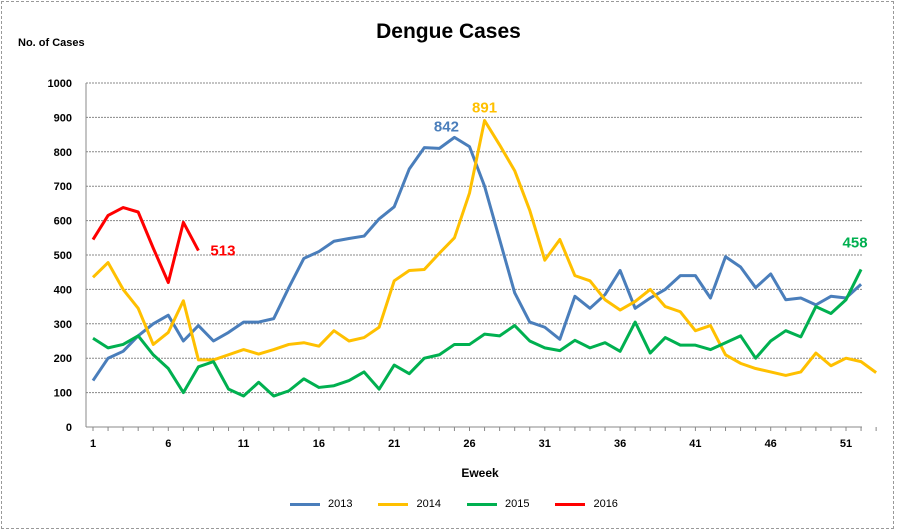 Image resolution: width=897 pixels, height=532 pixels. What do you see at coordinates (480, 473) in the screenshot?
I see `x-axis-label: Eweek` at bounding box center [480, 473].